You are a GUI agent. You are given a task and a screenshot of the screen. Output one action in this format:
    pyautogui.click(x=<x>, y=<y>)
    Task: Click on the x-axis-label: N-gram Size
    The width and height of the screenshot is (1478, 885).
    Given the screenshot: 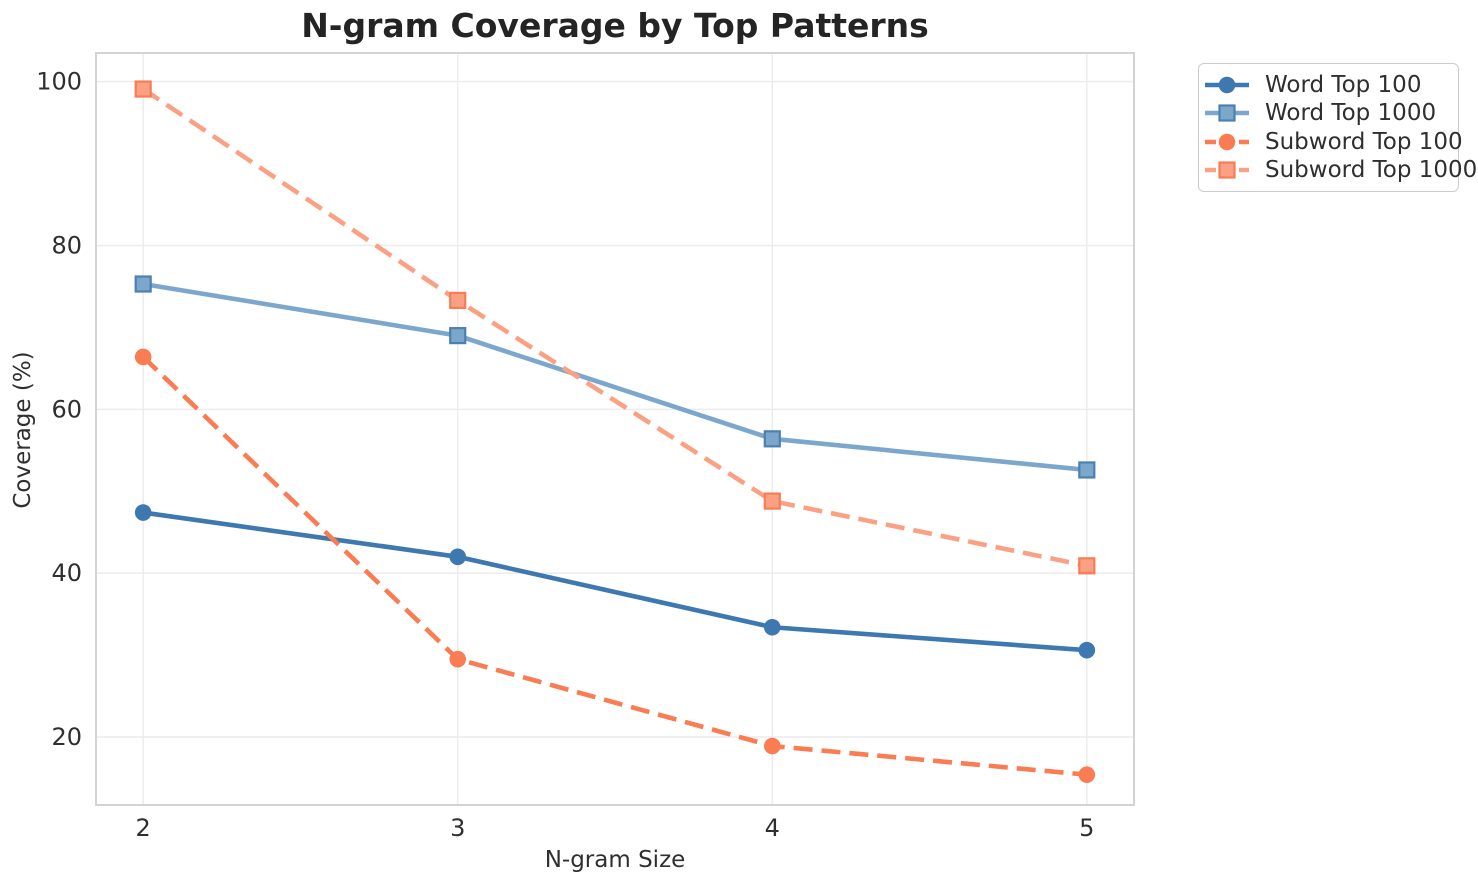 What is the action you would take?
    pyautogui.click(x=615, y=860)
    